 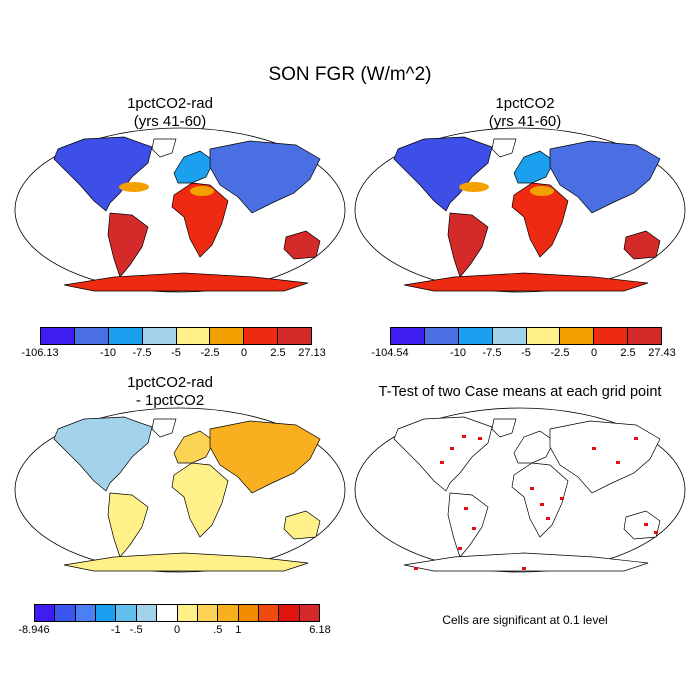 What do you see at coordinates (390, 353) in the screenshot?
I see `colorbar-tick-label: -104.54` at bounding box center [390, 353].